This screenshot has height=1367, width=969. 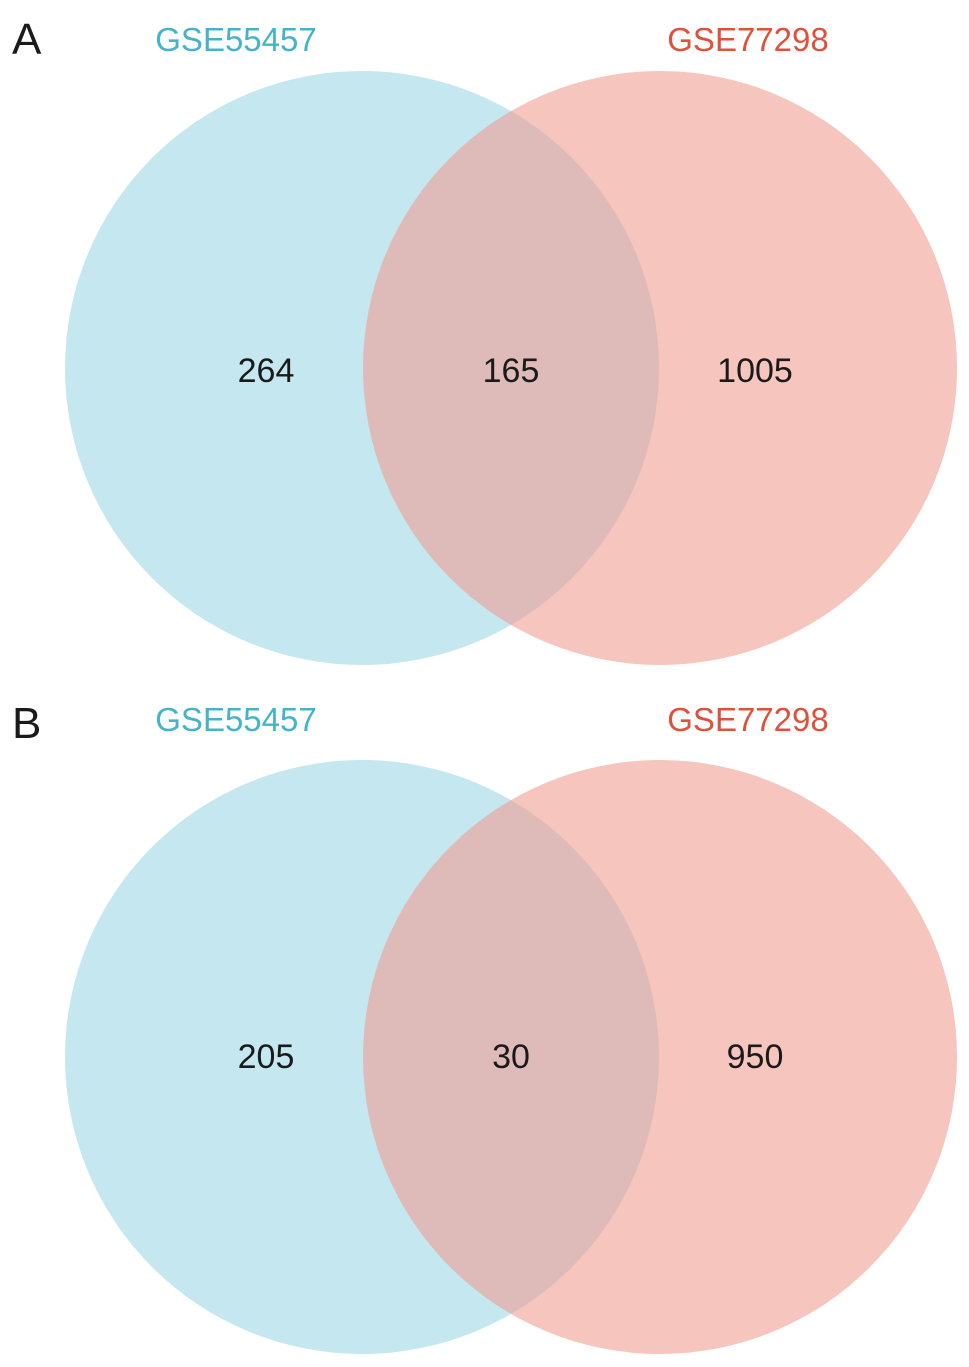 What do you see at coordinates (266, 371) in the screenshot?
I see `only-a-count: 264` at bounding box center [266, 371].